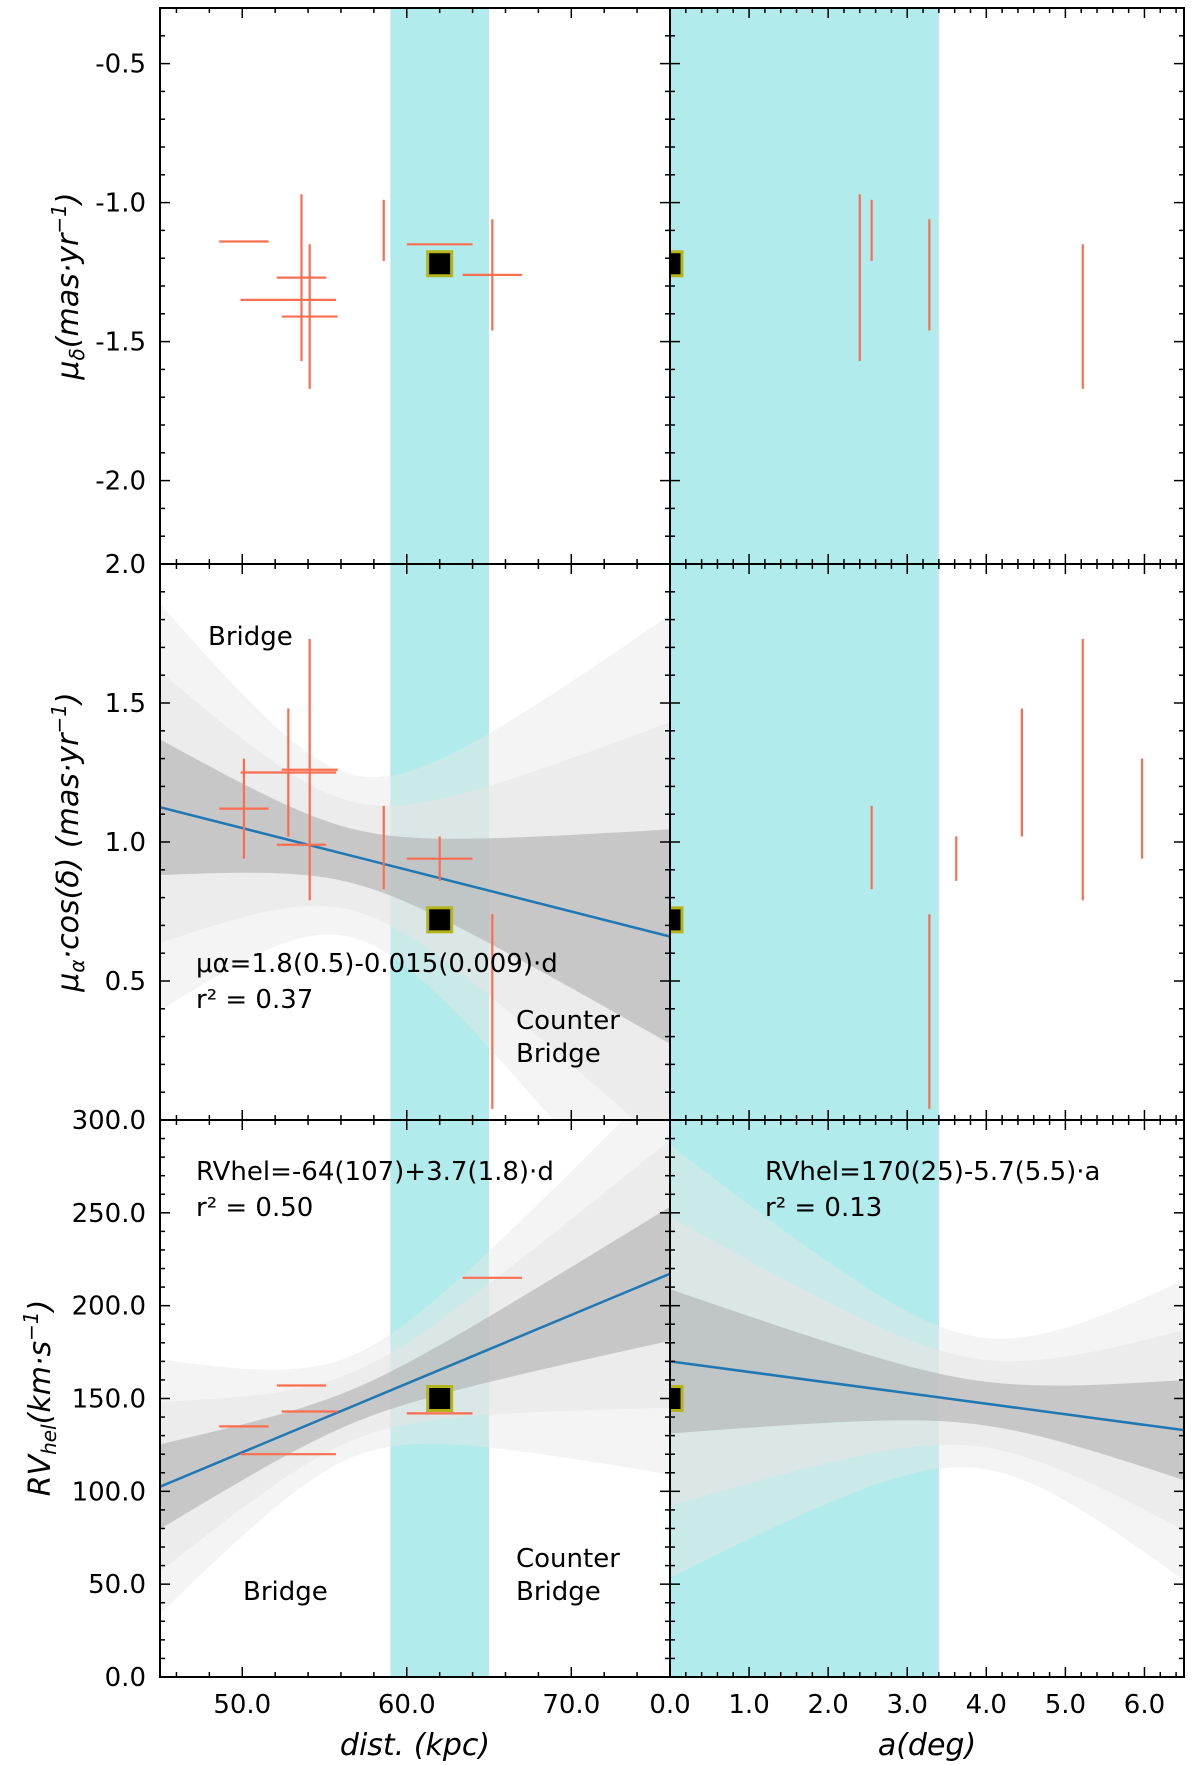  I want to click on lmc-marker-pmdec_vs_dist, so click(440, 264).